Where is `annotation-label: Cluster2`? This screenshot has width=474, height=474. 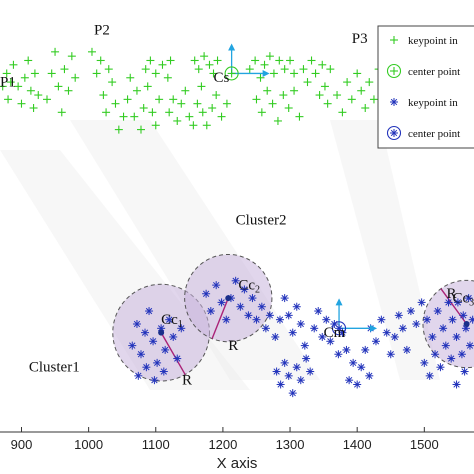
annotation-label: Cluster2 is located at coordinates (261, 221).